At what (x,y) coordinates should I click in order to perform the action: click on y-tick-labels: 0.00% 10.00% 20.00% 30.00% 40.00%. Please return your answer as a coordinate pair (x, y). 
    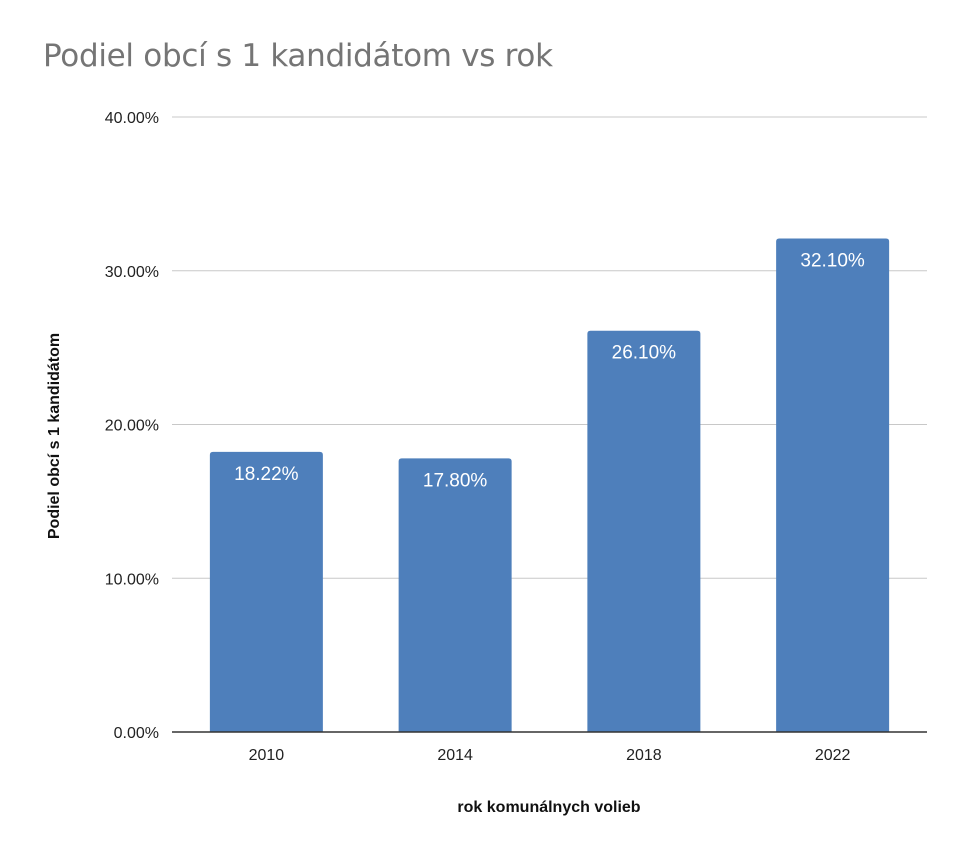
    Looking at the image, I should click on (132, 426).